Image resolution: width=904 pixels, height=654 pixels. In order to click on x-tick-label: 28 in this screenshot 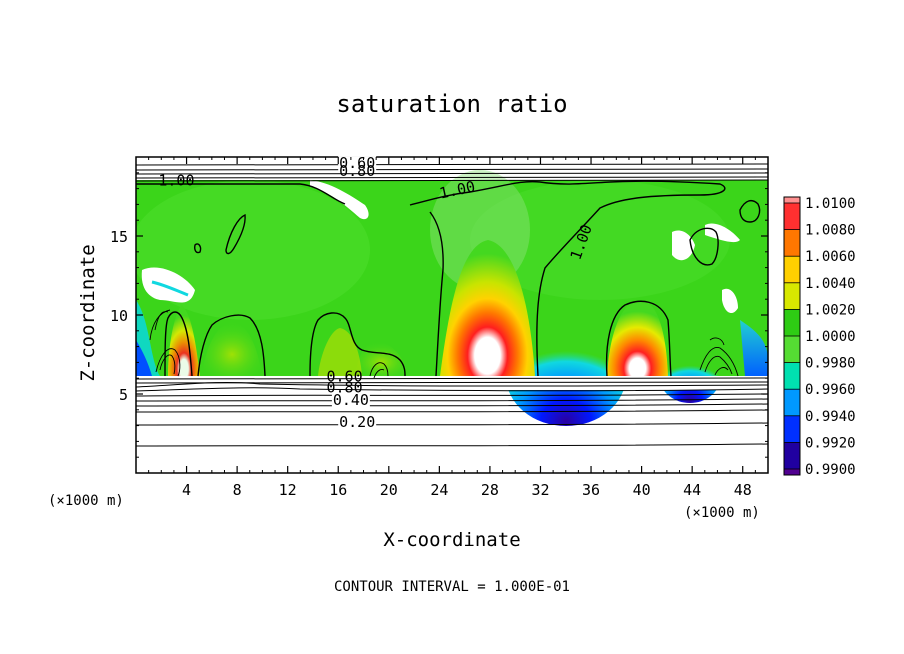, I will do `click(490, 490)`.